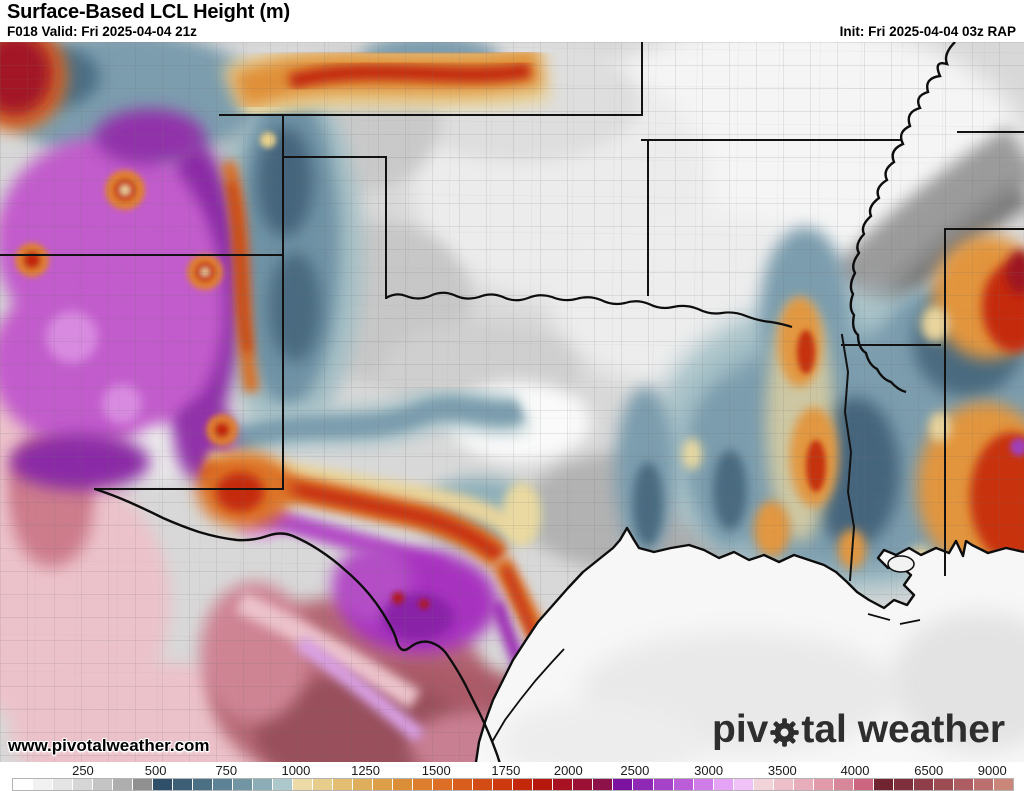  What do you see at coordinates (992, 770) in the screenshot?
I see `colorbar-tick-label: 9000` at bounding box center [992, 770].